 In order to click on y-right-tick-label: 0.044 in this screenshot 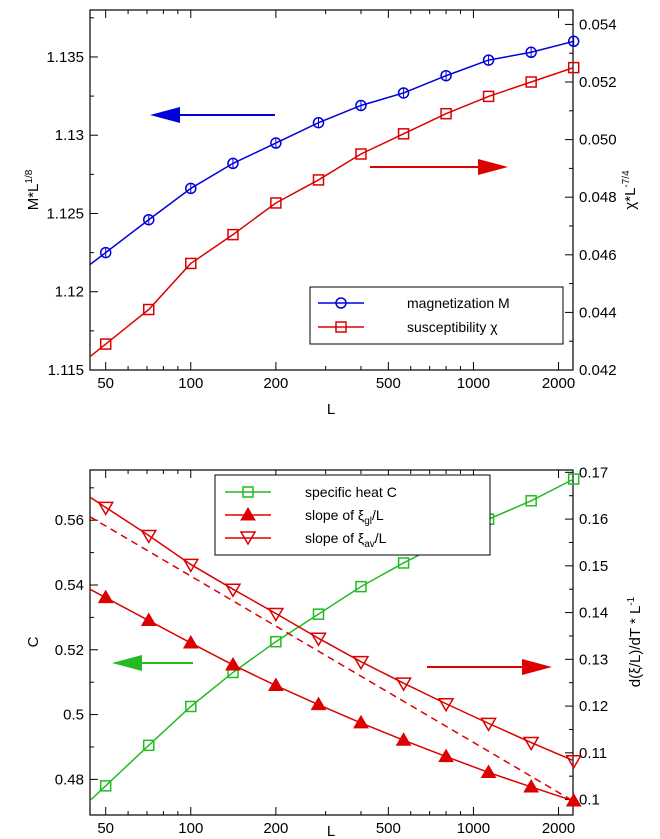, I will do `click(598, 312)`.